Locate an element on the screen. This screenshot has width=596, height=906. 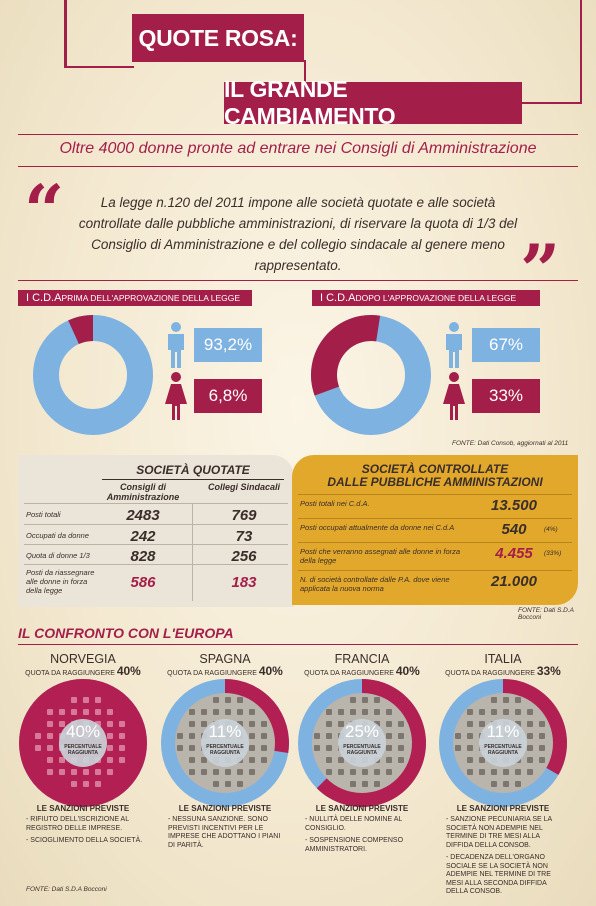
reached-label: PERCENTUALE is located at coordinates (503, 747).